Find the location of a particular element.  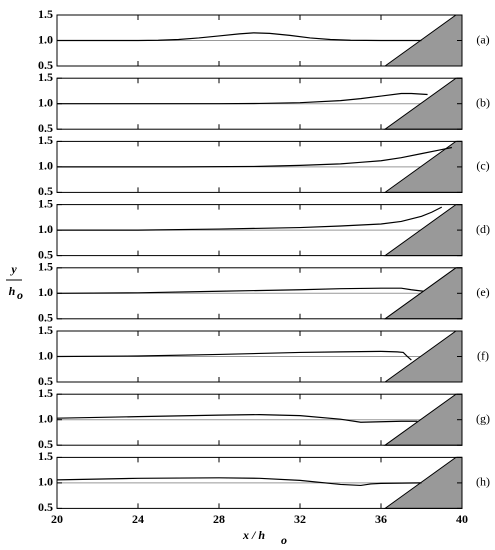

panel-label: (f) is located at coordinates (483, 355).